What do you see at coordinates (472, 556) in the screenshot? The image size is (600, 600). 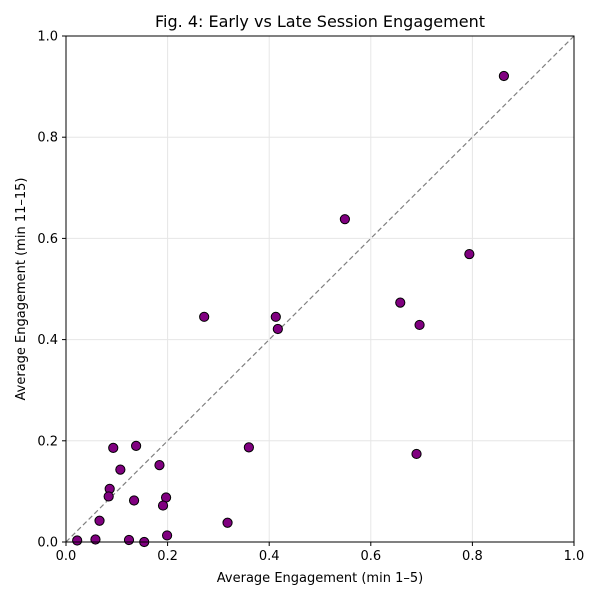 I see `x-tick-label: 0.8` at bounding box center [472, 556].